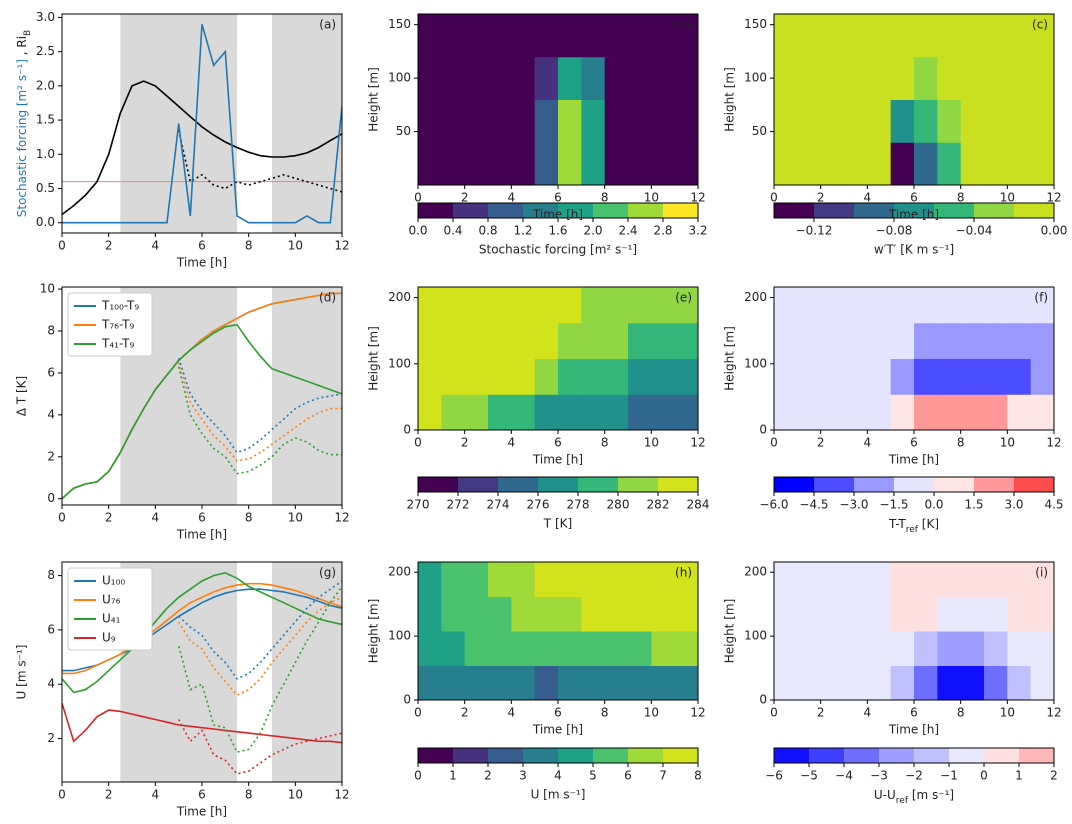 This screenshot has width=1072, height=824. What do you see at coordinates (592, 231) in the screenshot?
I see `colorbar-tick-label: 2.0` at bounding box center [592, 231].